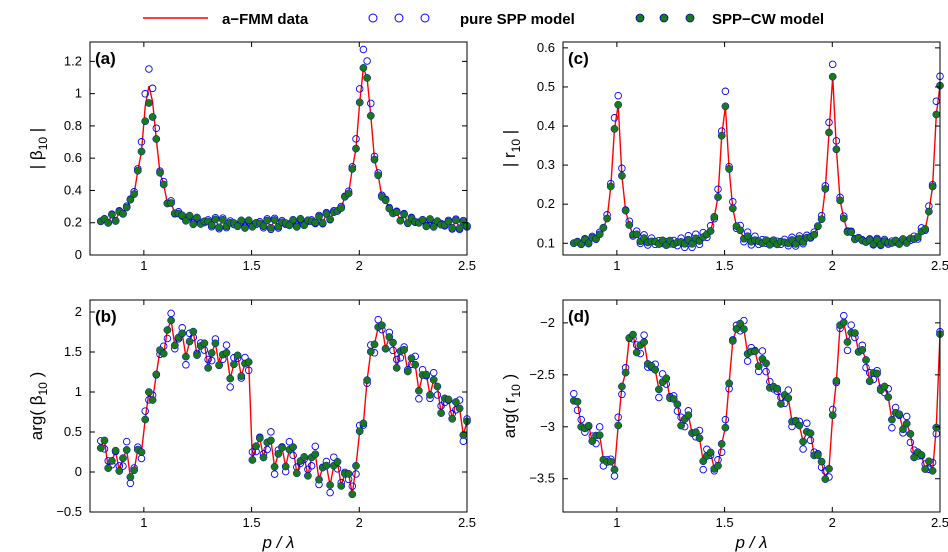  What do you see at coordinates (546, 164) in the screenshot?
I see `y-tick-label: 0.3` at bounding box center [546, 164].